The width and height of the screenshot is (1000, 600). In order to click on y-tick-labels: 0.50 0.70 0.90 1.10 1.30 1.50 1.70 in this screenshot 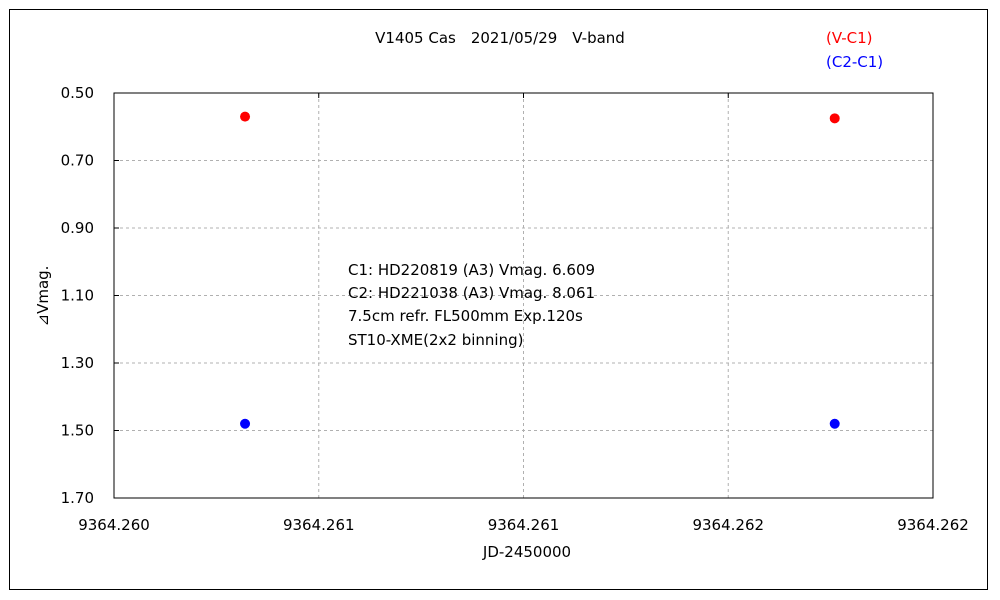, I will do `click(77, 295)`.